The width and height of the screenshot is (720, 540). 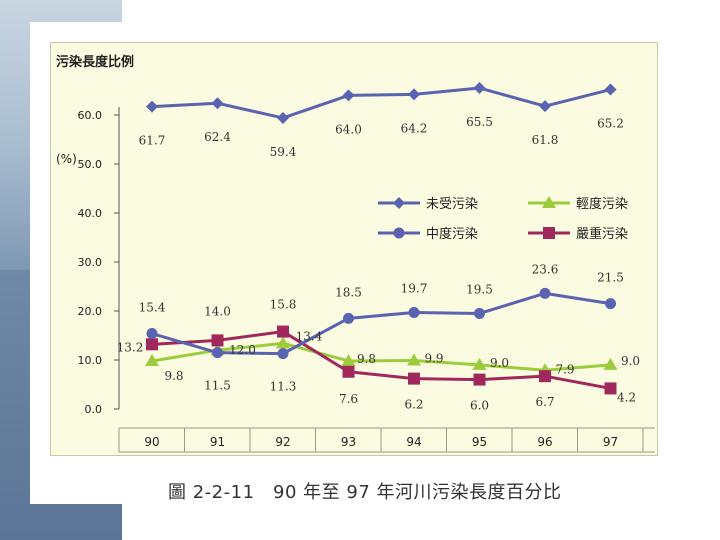 What do you see at coordinates (399, 233) in the screenshot?
I see `legend-marker-moderate` at bounding box center [399, 233].